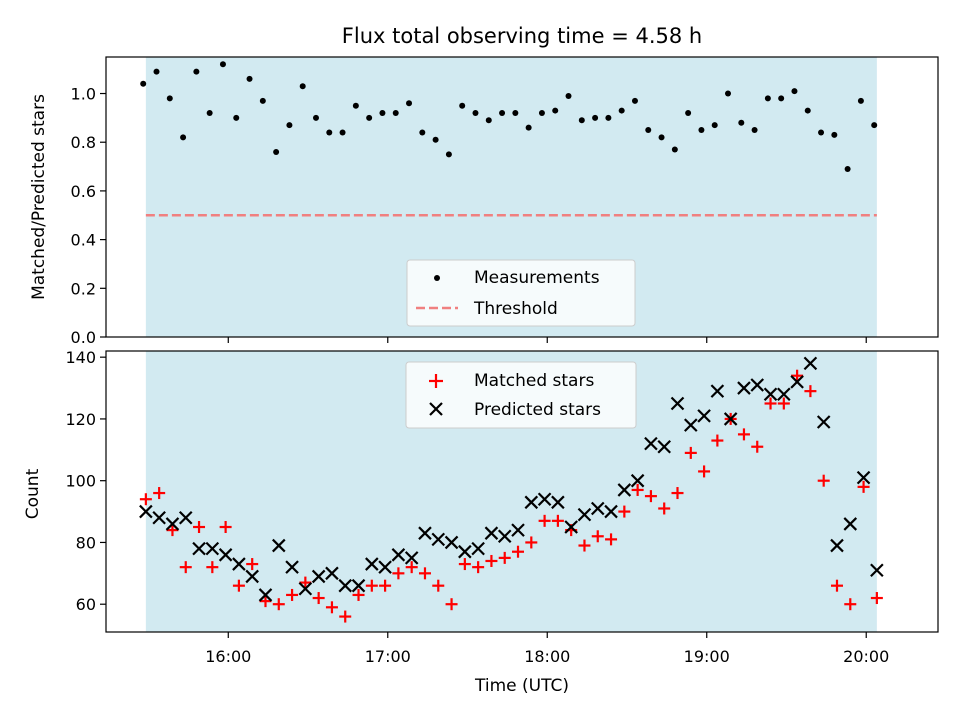  I want to click on top-x-ticks, so click(547, 340).